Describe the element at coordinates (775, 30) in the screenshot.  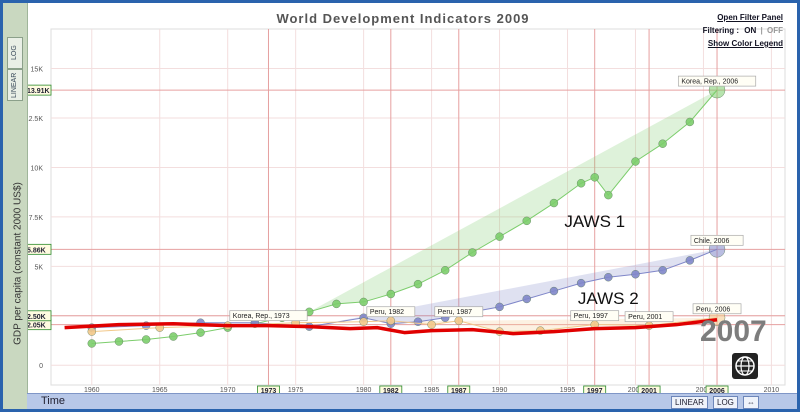
I see `filtering-off-button: OFF` at that location.